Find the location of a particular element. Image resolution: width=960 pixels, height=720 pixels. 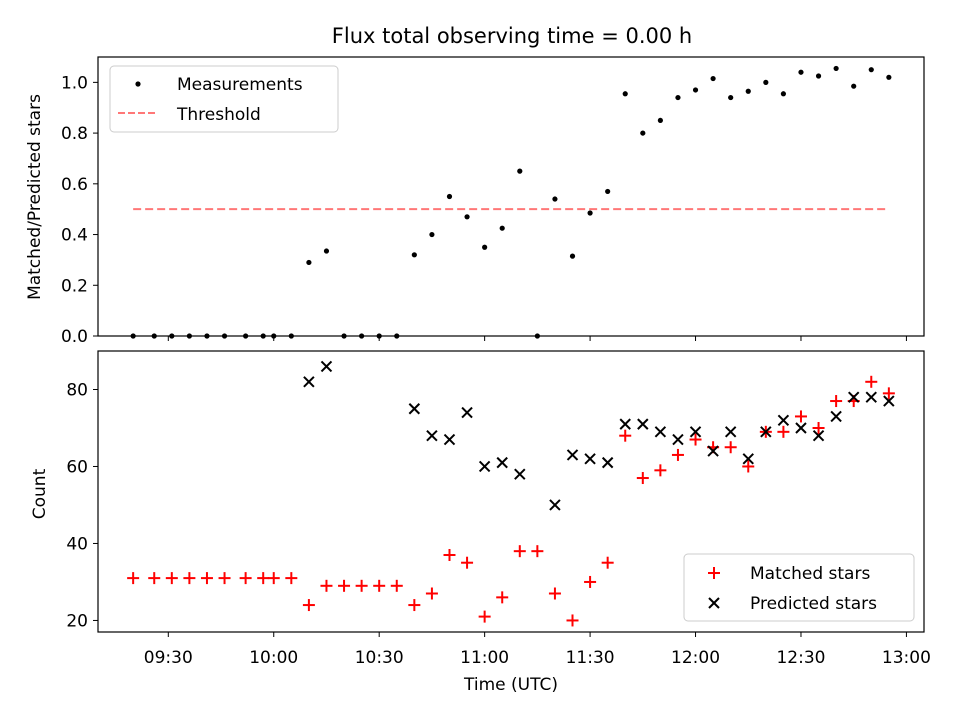

ratio-y-tick-label: 0.0 is located at coordinates (74, 337).